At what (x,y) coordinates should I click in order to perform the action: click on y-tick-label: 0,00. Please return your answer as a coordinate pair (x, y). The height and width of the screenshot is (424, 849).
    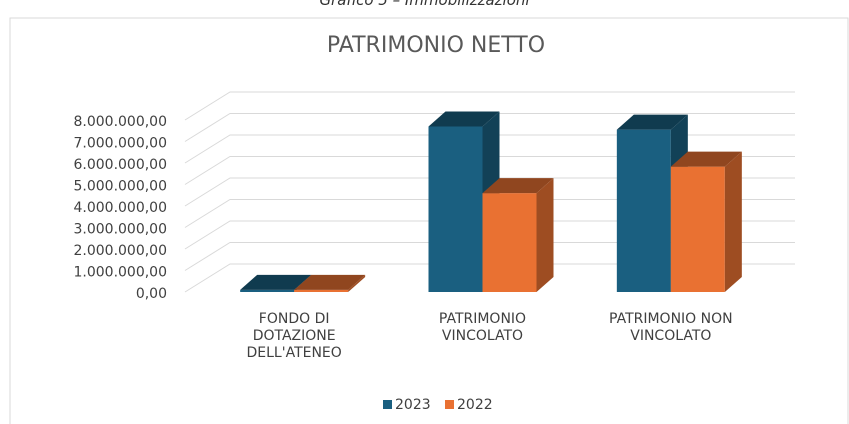
    Looking at the image, I should click on (151, 294).